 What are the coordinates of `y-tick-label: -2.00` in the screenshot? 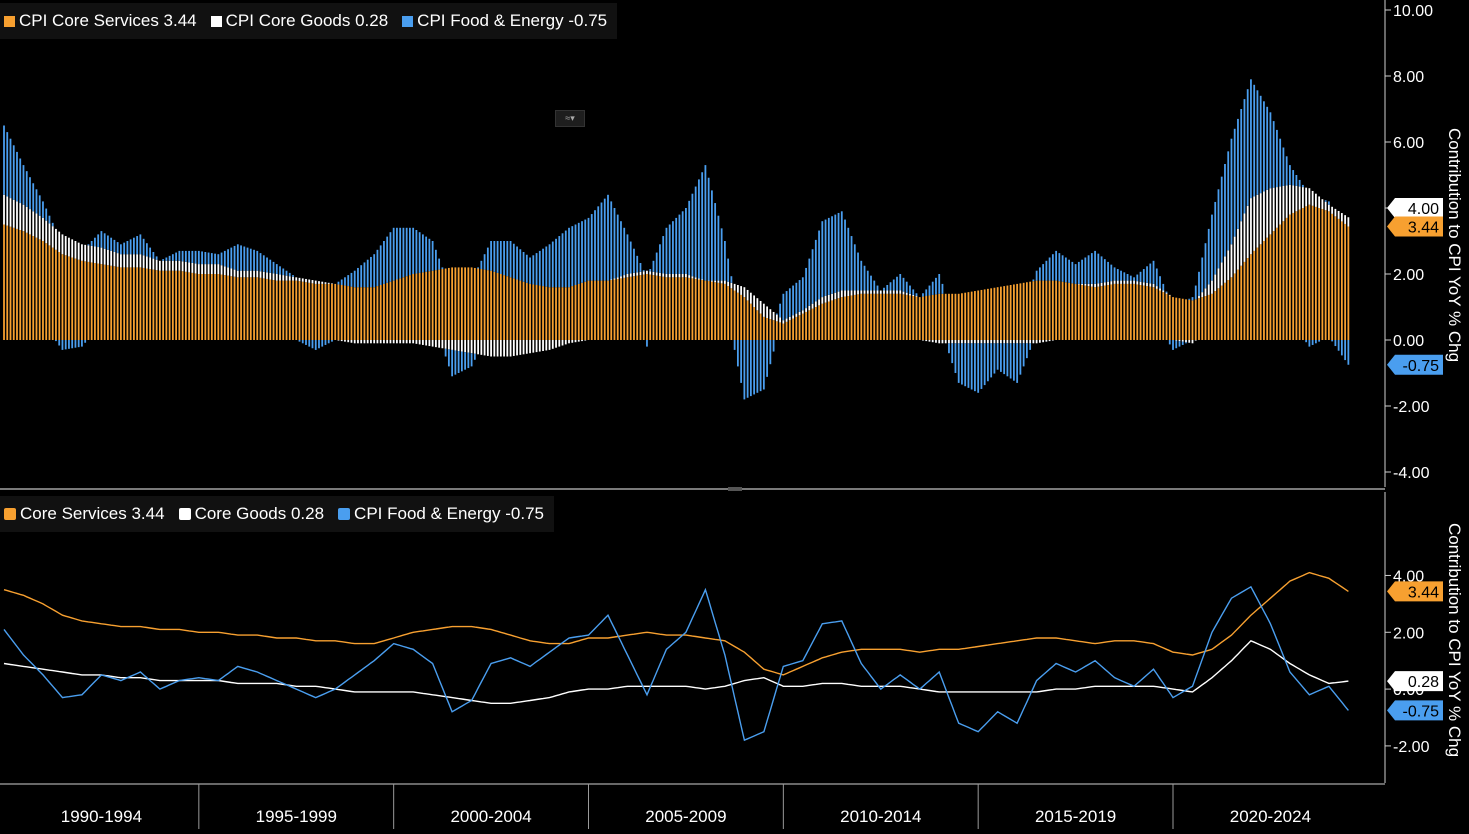 It's located at (1411, 747).